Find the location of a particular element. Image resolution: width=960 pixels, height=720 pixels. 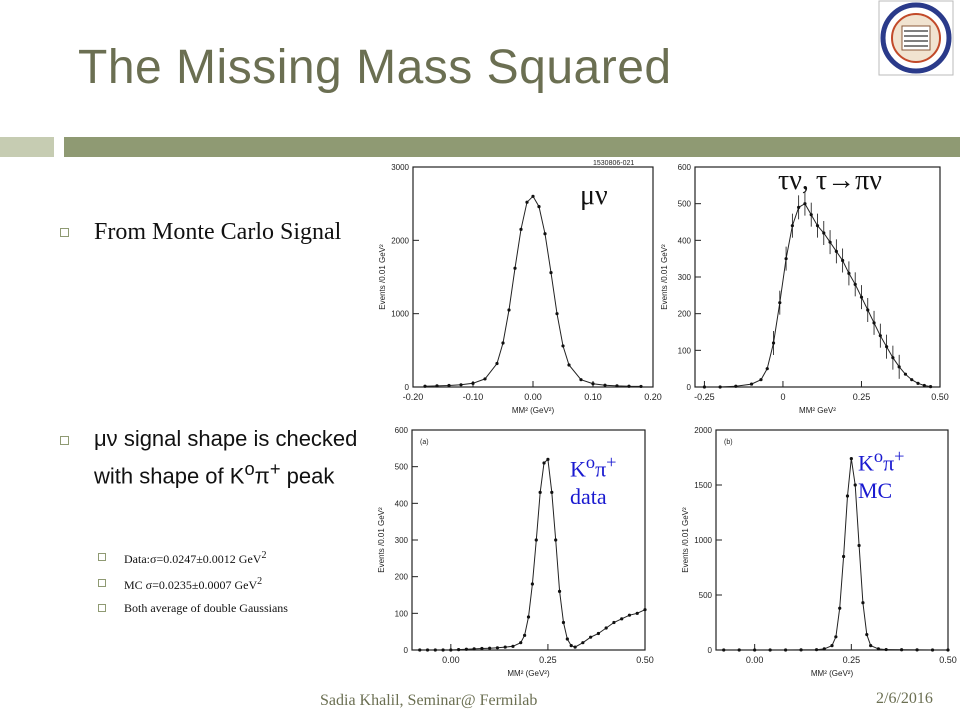

x-axis-label: MM² GeV² is located at coordinates (817, 410).